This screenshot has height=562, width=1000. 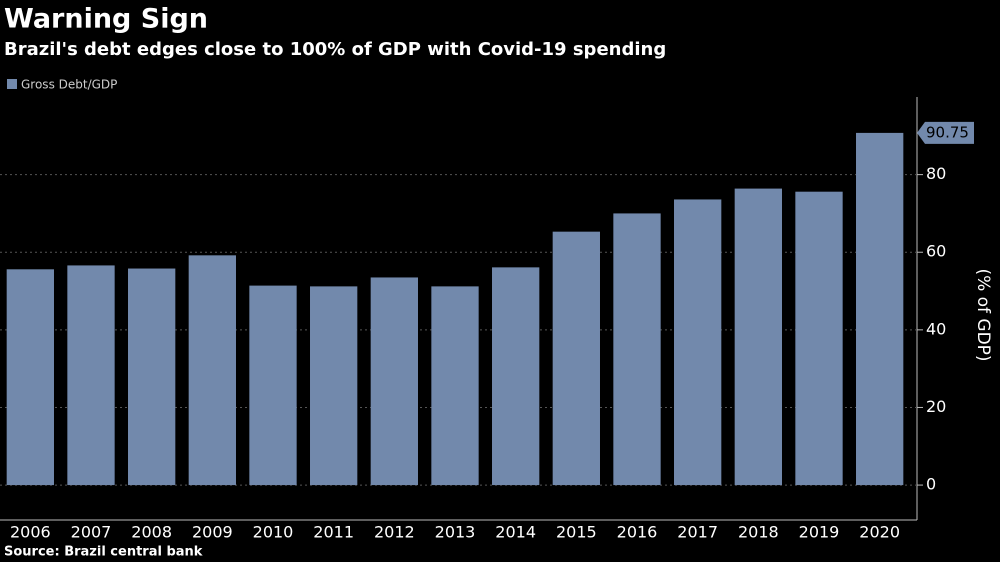 What do you see at coordinates (879, 532) in the screenshot?
I see `x-tick-label: 2020` at bounding box center [879, 532].